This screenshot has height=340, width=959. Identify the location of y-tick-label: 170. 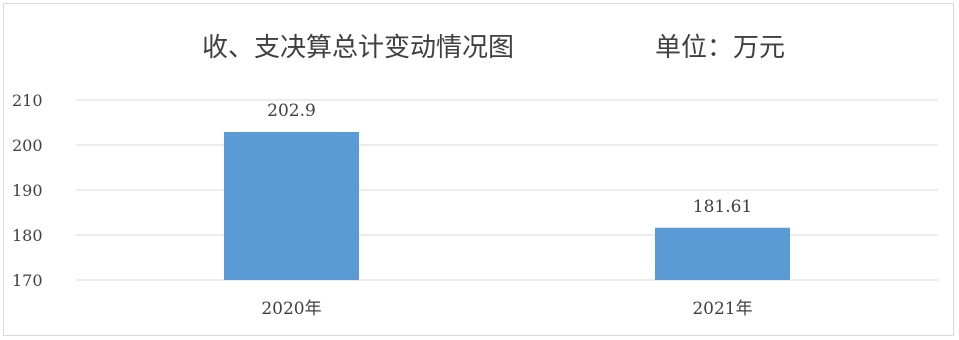
(27, 280).